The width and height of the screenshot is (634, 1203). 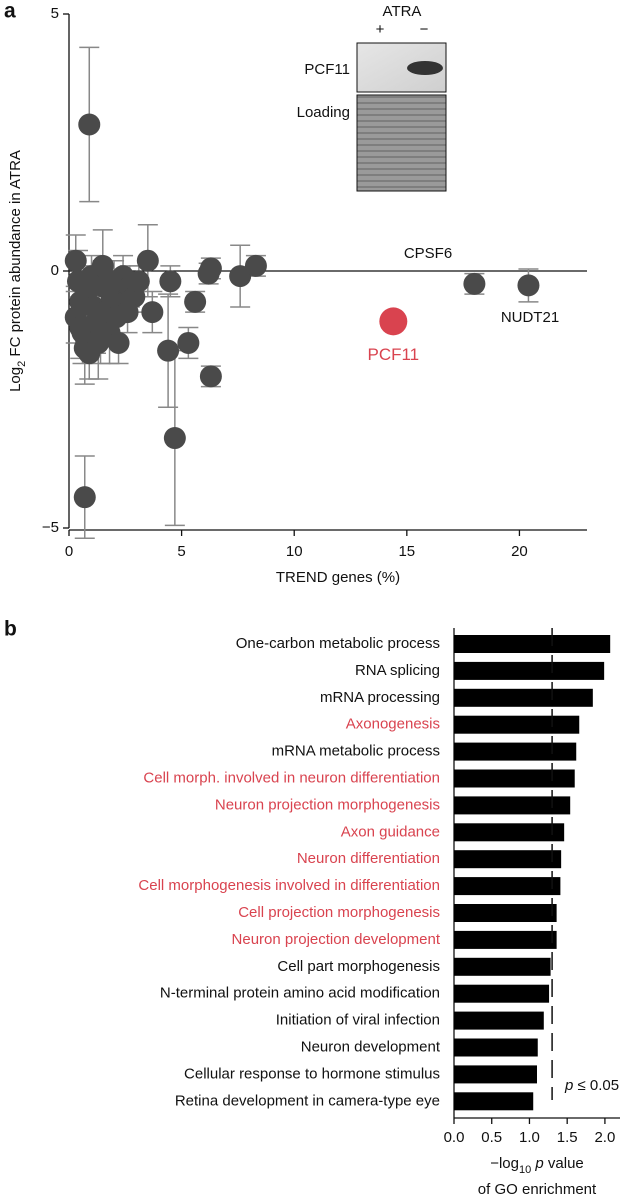 What do you see at coordinates (10, 629) in the screenshot?
I see `panel-letter: b` at bounding box center [10, 629].